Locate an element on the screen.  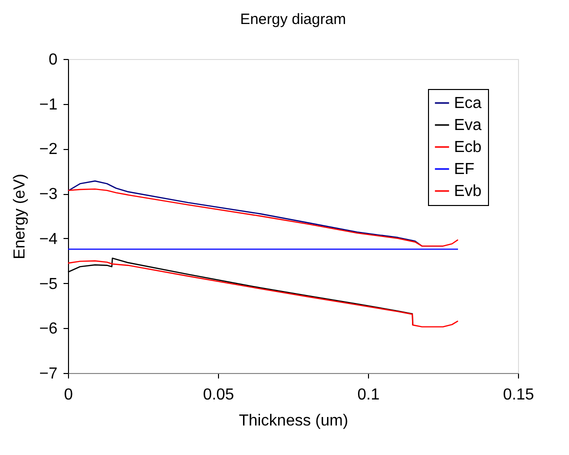
y-tick-label: −2 is located at coordinates (48, 149).